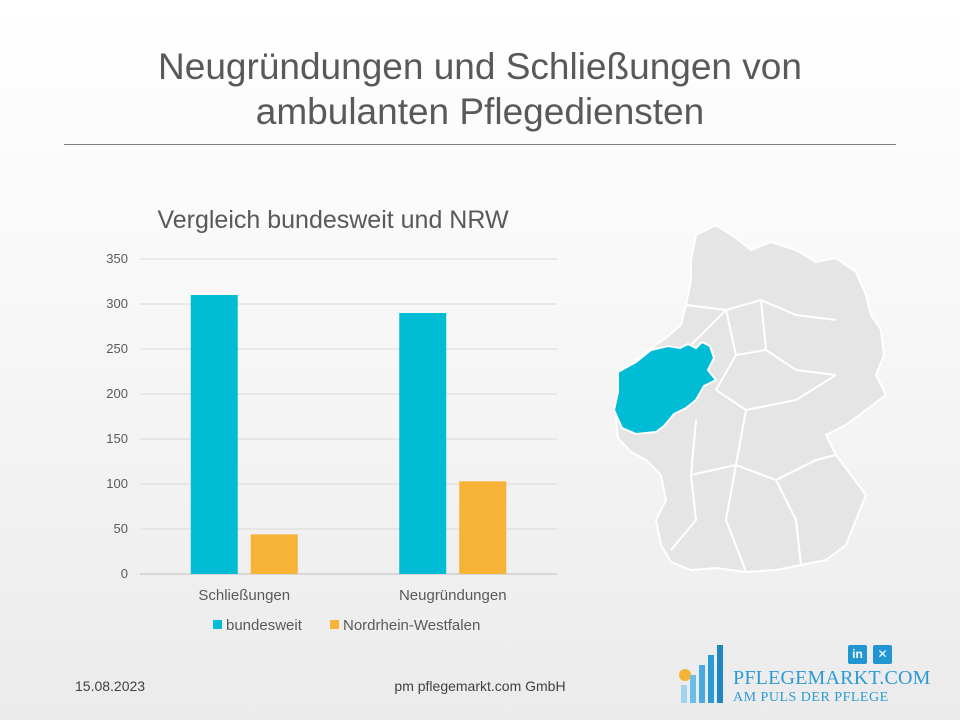  I want to click on linkedin-icon: in, so click(857, 654).